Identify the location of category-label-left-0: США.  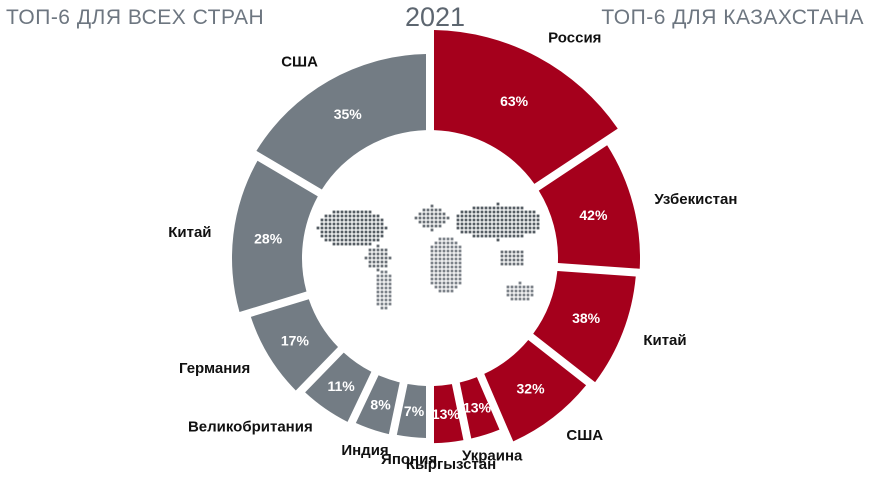
(299, 62).